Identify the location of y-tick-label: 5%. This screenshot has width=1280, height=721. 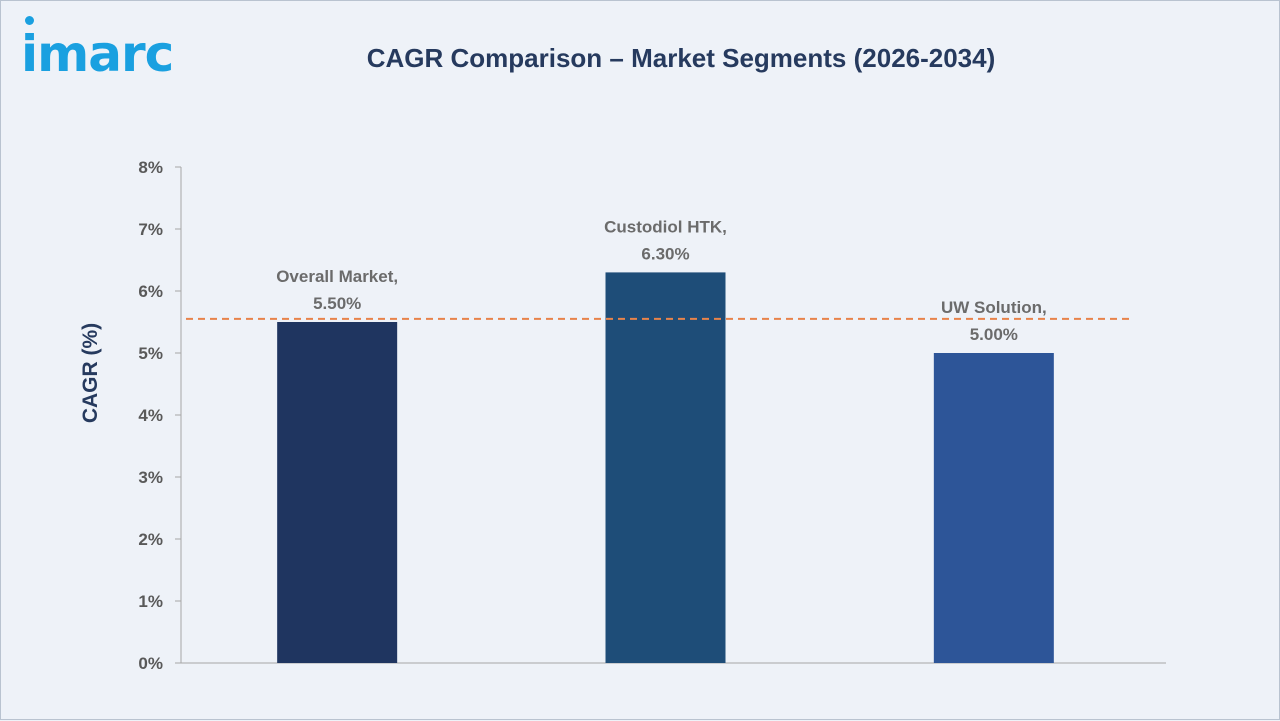
(150, 353).